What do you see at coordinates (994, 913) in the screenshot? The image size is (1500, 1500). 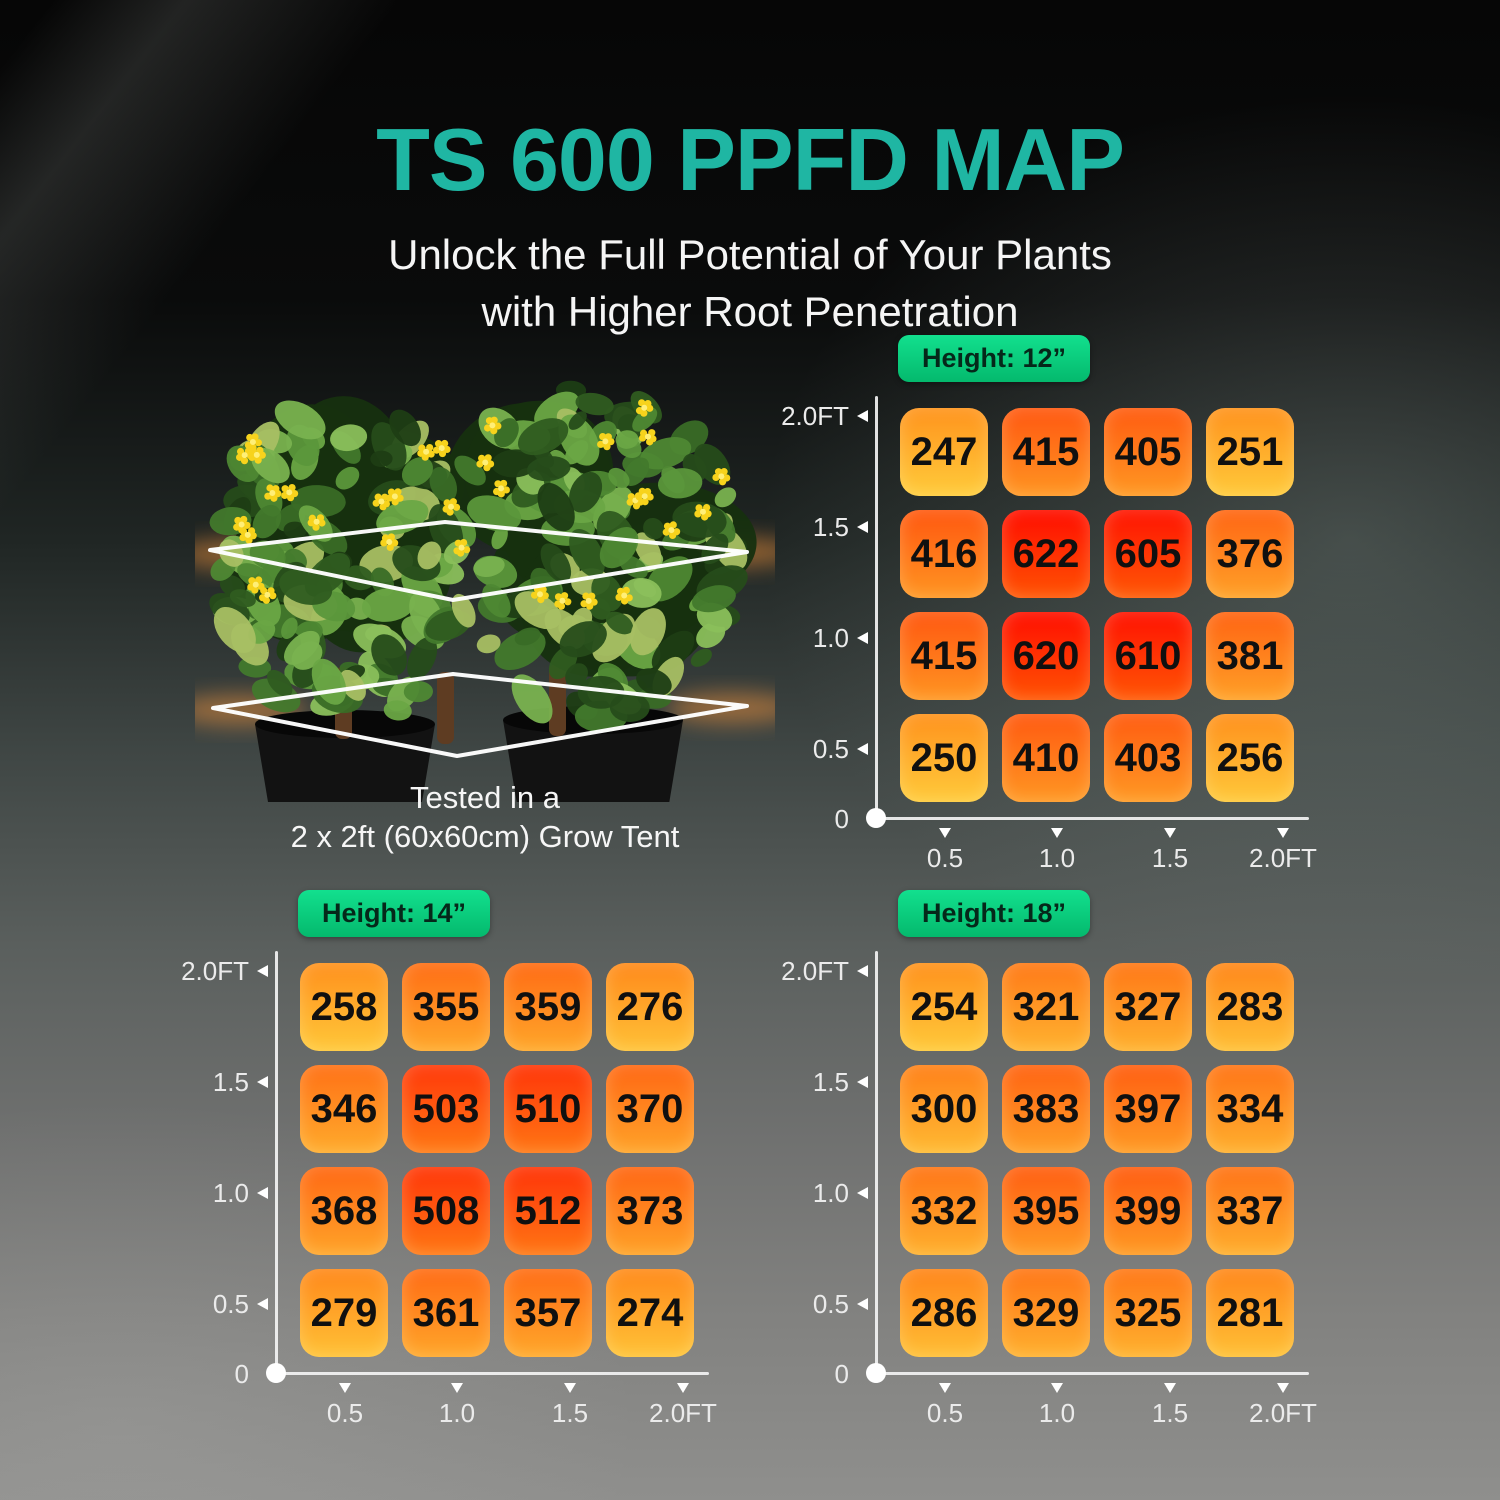 I see `height-badge: Height: 18”` at bounding box center [994, 913].